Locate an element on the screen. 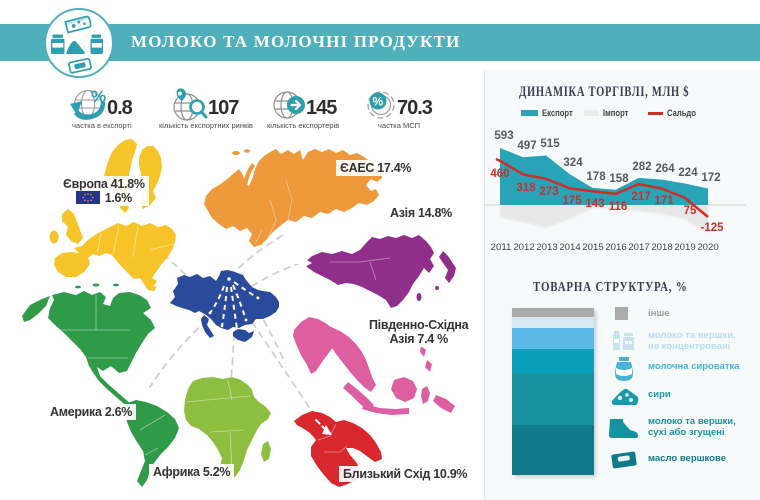 The width and height of the screenshot is (760, 500). svg-text: 2015 is located at coordinates (592, 247).